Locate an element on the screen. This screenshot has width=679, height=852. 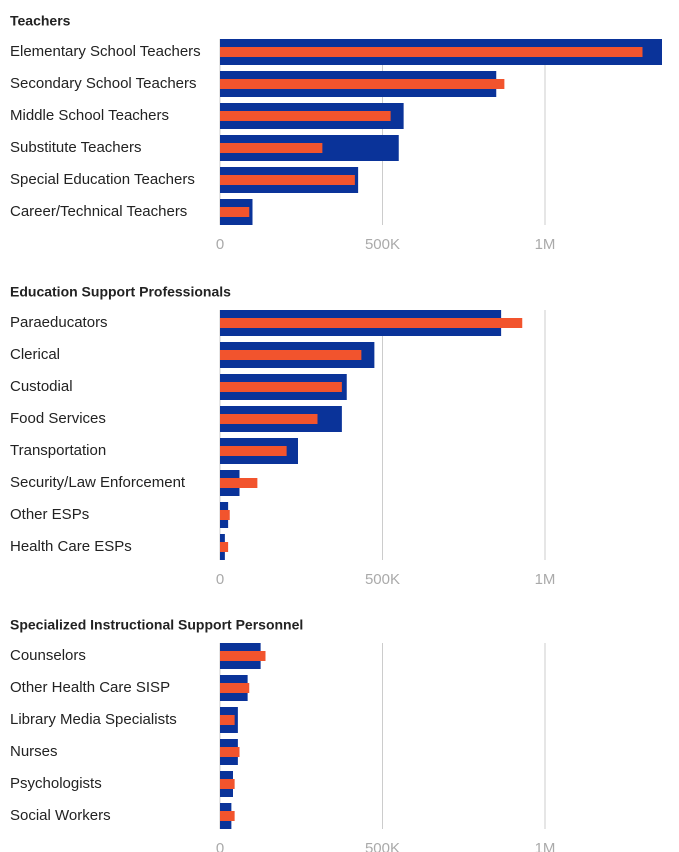
category-label: Nurses is located at coordinates (34, 751).